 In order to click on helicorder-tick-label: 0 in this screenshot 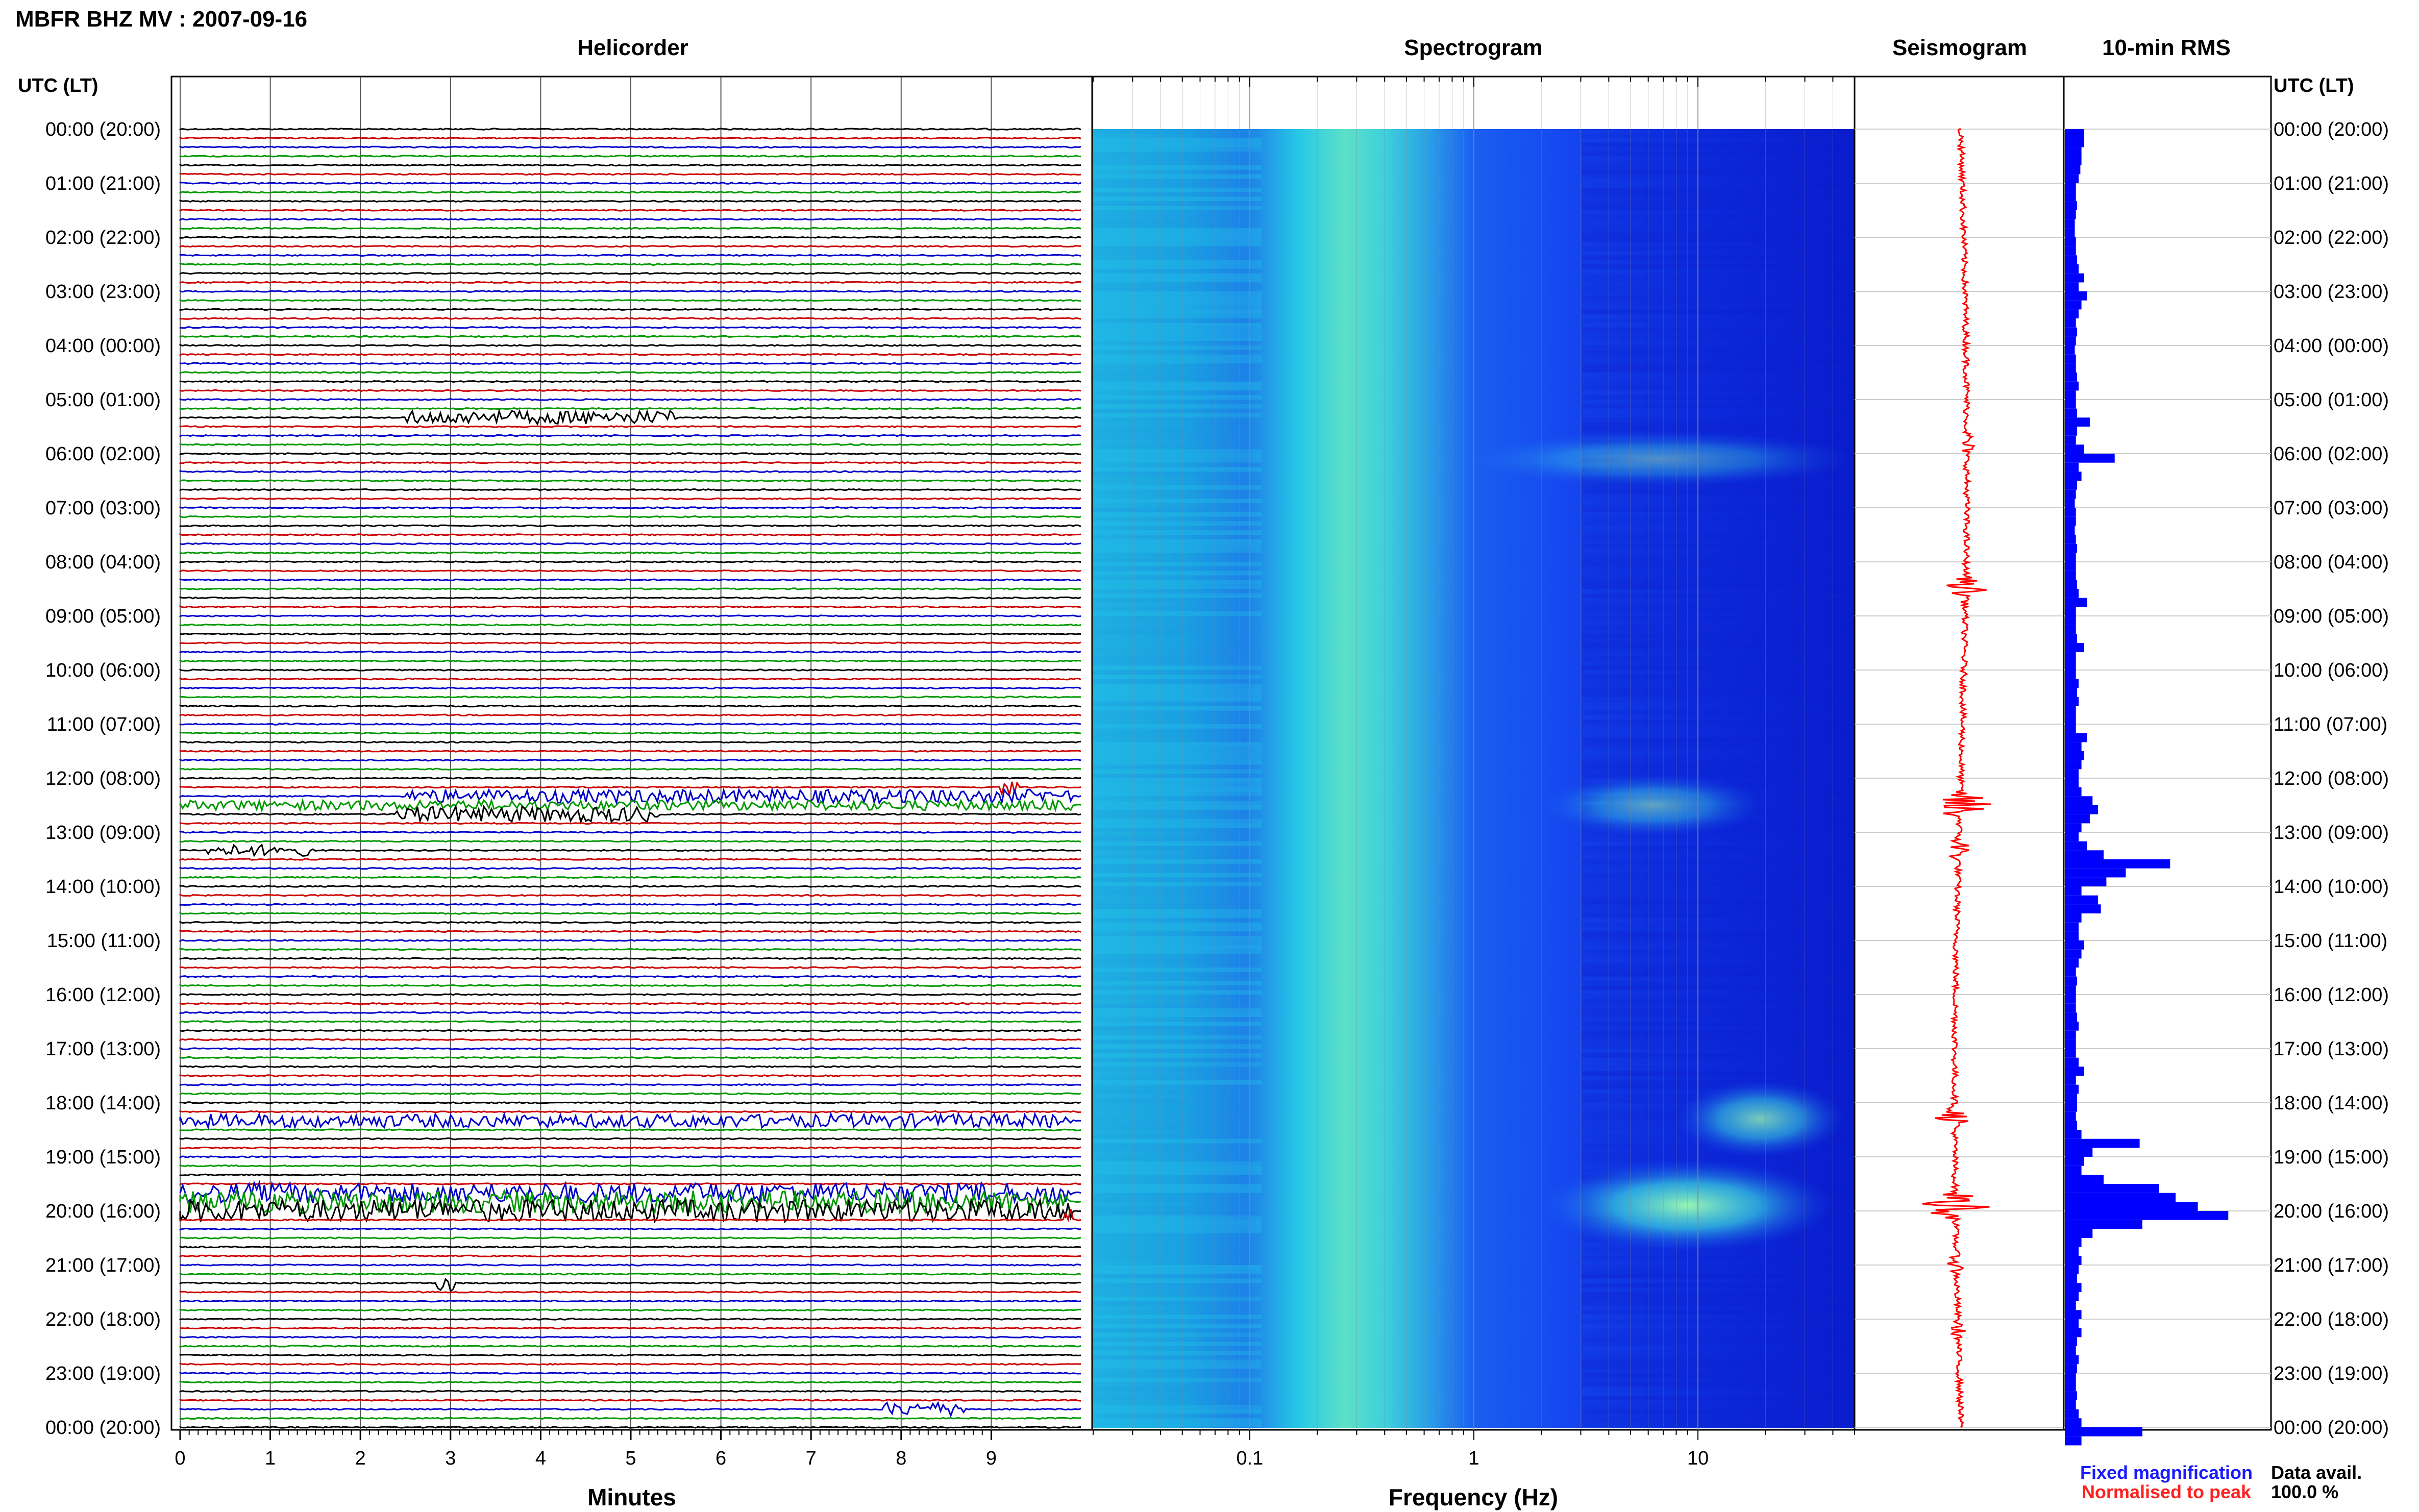, I will do `click(180, 1458)`.